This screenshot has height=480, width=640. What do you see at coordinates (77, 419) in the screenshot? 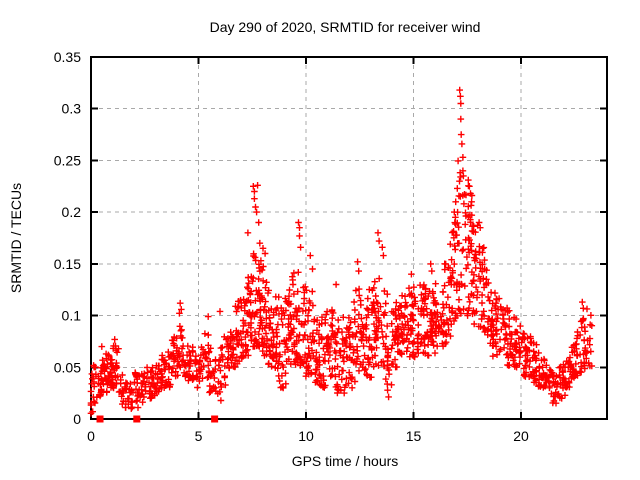
I see `y-tick-label: 0` at bounding box center [77, 419].